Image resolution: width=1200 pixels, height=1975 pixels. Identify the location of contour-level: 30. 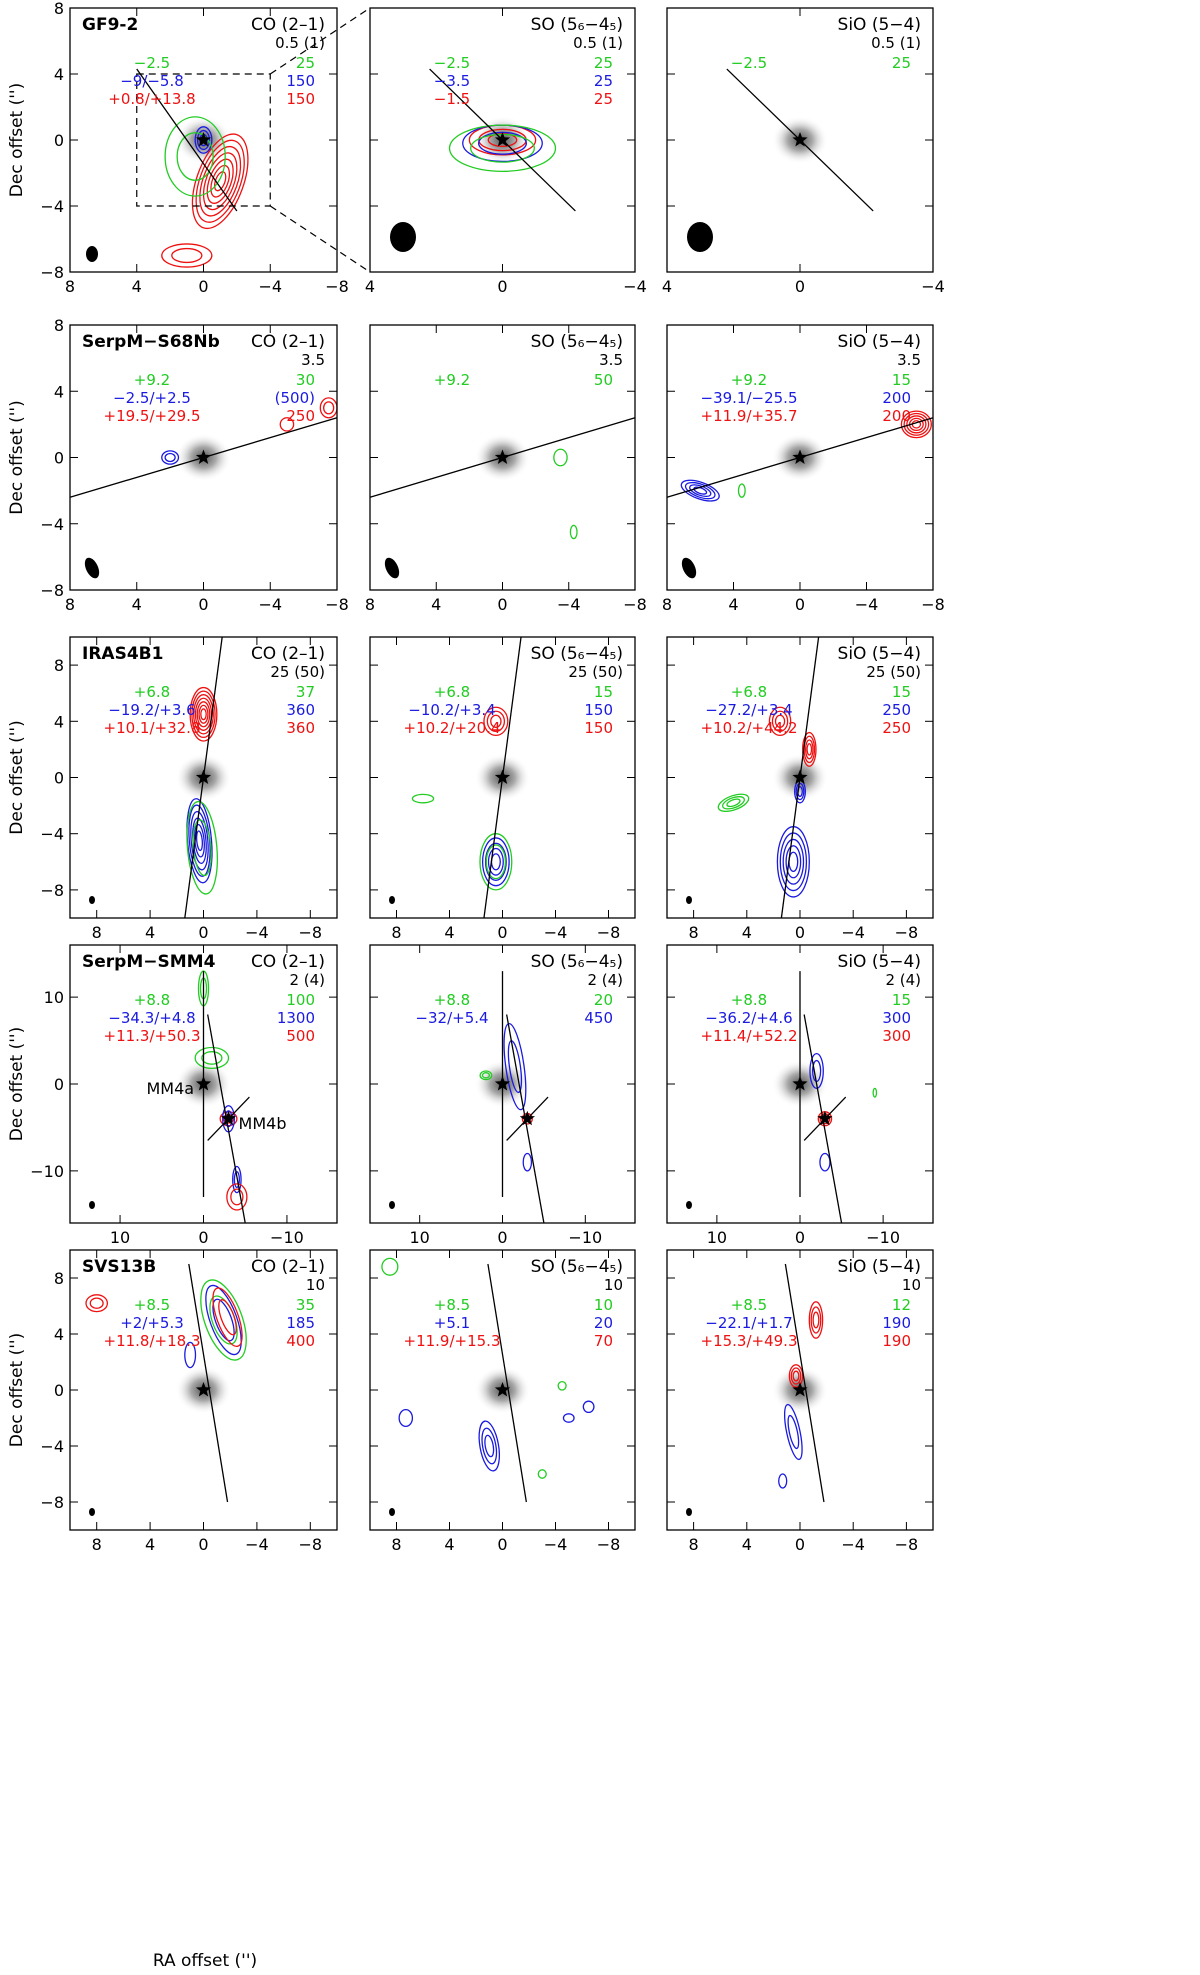
(305, 380).